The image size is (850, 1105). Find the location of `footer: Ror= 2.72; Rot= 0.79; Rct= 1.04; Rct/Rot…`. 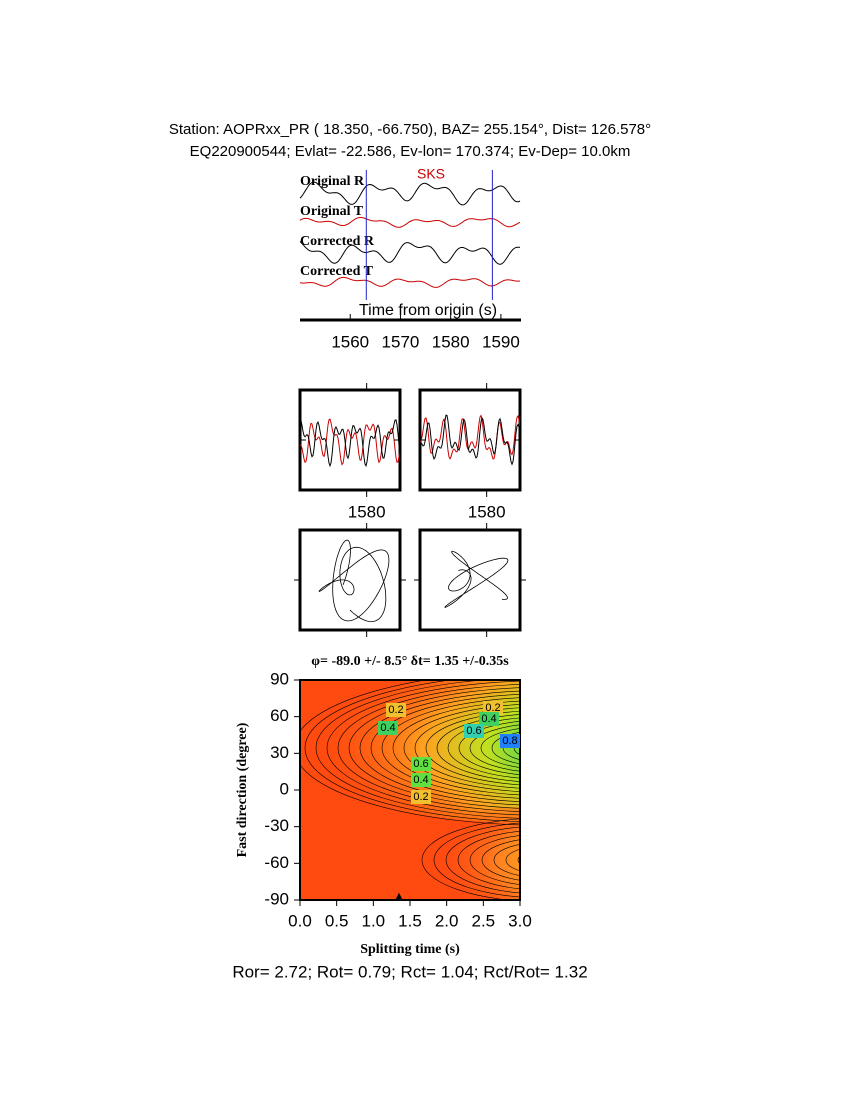

footer: Ror= 2.72; Rot= 0.79; Rct= 1.04; Rct/Rot… is located at coordinates (409, 971).